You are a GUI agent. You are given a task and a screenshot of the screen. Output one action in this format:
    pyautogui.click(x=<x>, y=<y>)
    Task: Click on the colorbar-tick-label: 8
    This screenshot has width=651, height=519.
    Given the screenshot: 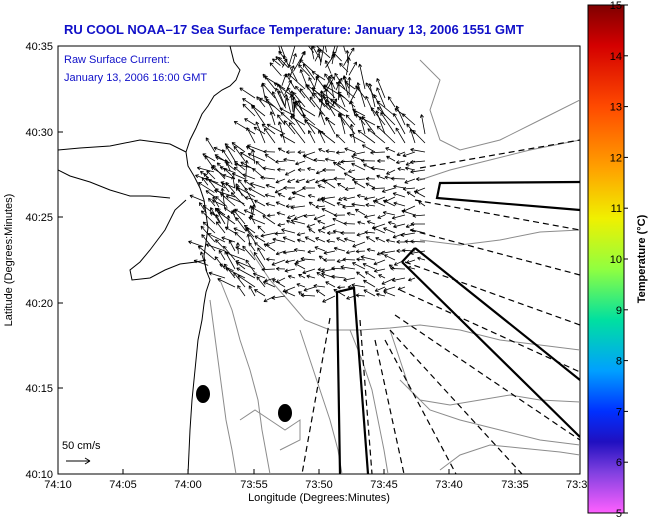 What is the action you would take?
    pyautogui.click(x=619, y=362)
    